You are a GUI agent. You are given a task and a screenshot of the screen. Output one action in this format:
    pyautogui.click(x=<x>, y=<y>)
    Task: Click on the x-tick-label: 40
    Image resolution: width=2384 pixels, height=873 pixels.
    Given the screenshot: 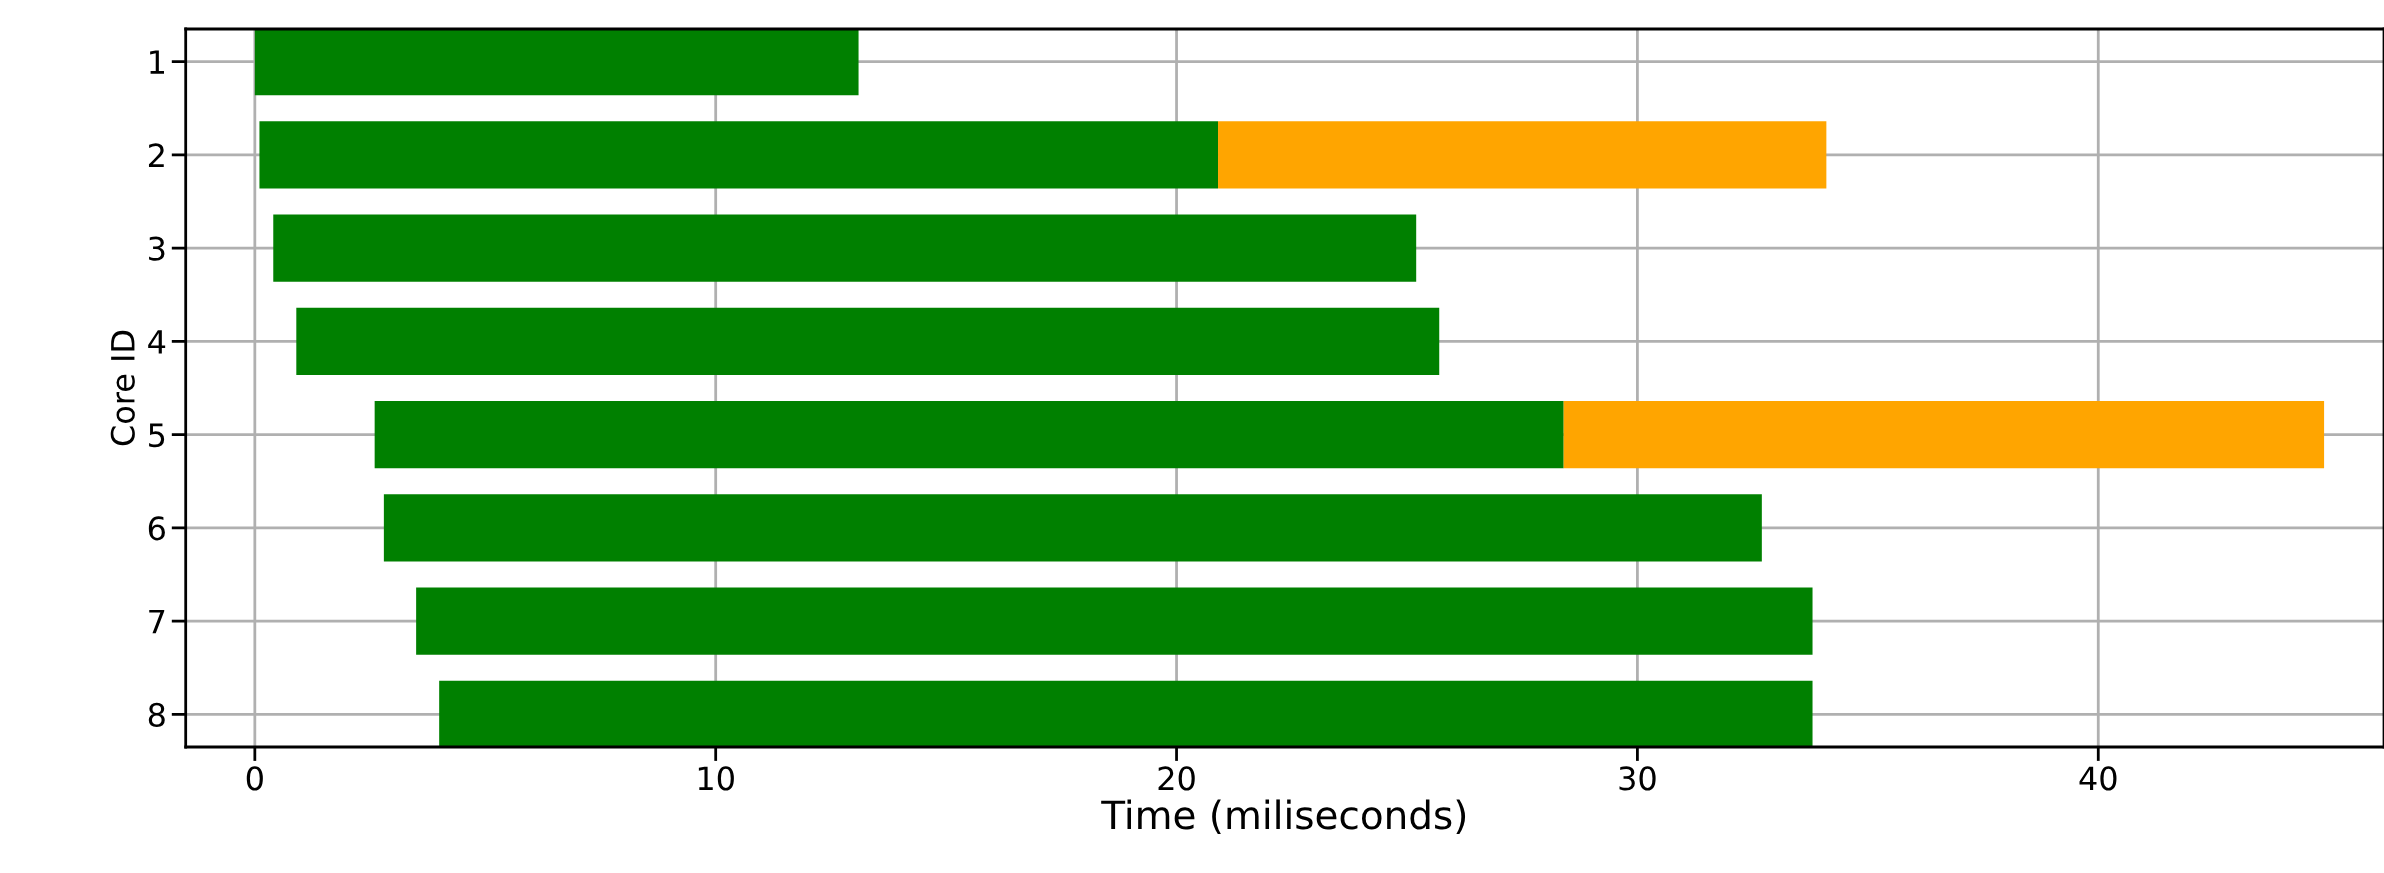 What is the action you would take?
    pyautogui.click(x=2098, y=778)
    